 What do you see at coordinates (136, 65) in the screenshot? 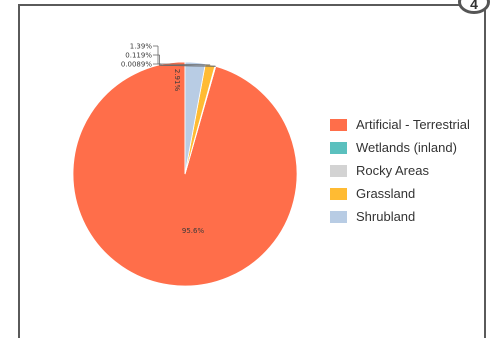
I see `slice-label-wetlands-inland: 0.0089%` at bounding box center [136, 65].